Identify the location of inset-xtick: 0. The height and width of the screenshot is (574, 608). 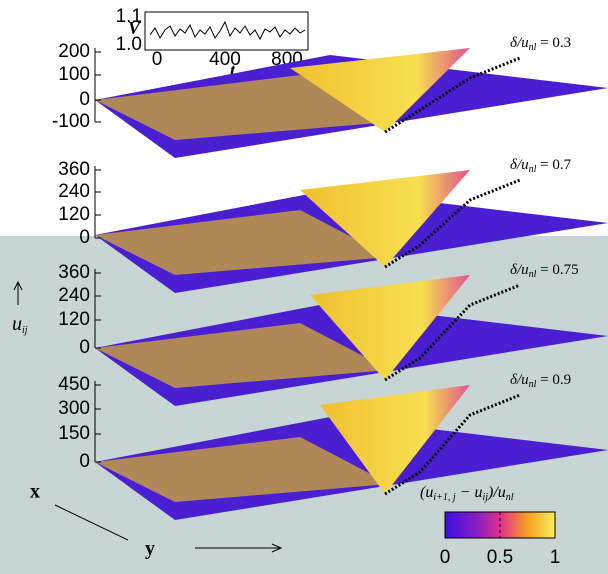
(157, 59).